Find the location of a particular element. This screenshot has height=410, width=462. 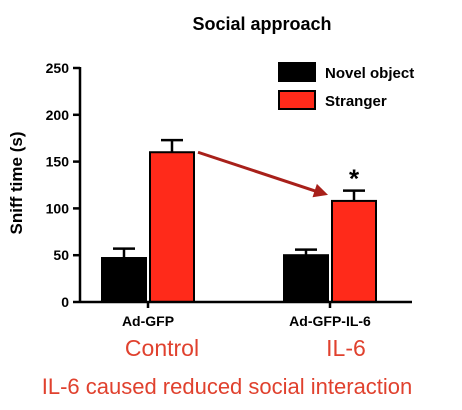

y-axis-label: Sniff time (s) is located at coordinates (16, 183).